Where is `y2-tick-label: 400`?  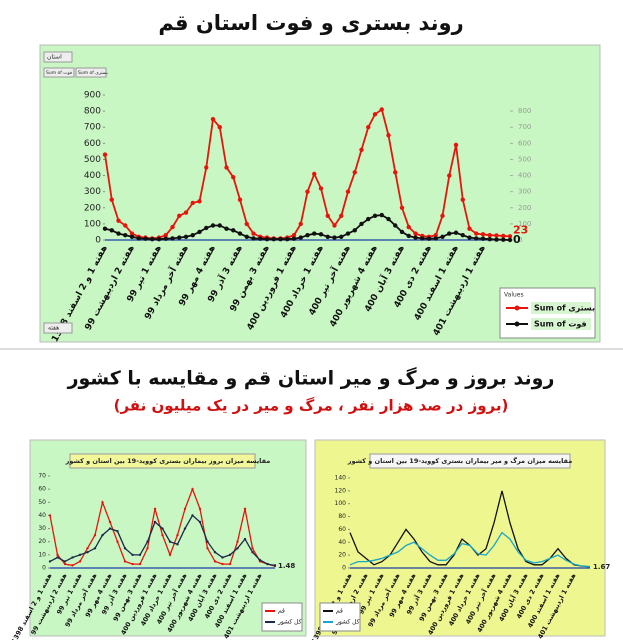
y2-tick-label: 400 is located at coordinates (524, 176).